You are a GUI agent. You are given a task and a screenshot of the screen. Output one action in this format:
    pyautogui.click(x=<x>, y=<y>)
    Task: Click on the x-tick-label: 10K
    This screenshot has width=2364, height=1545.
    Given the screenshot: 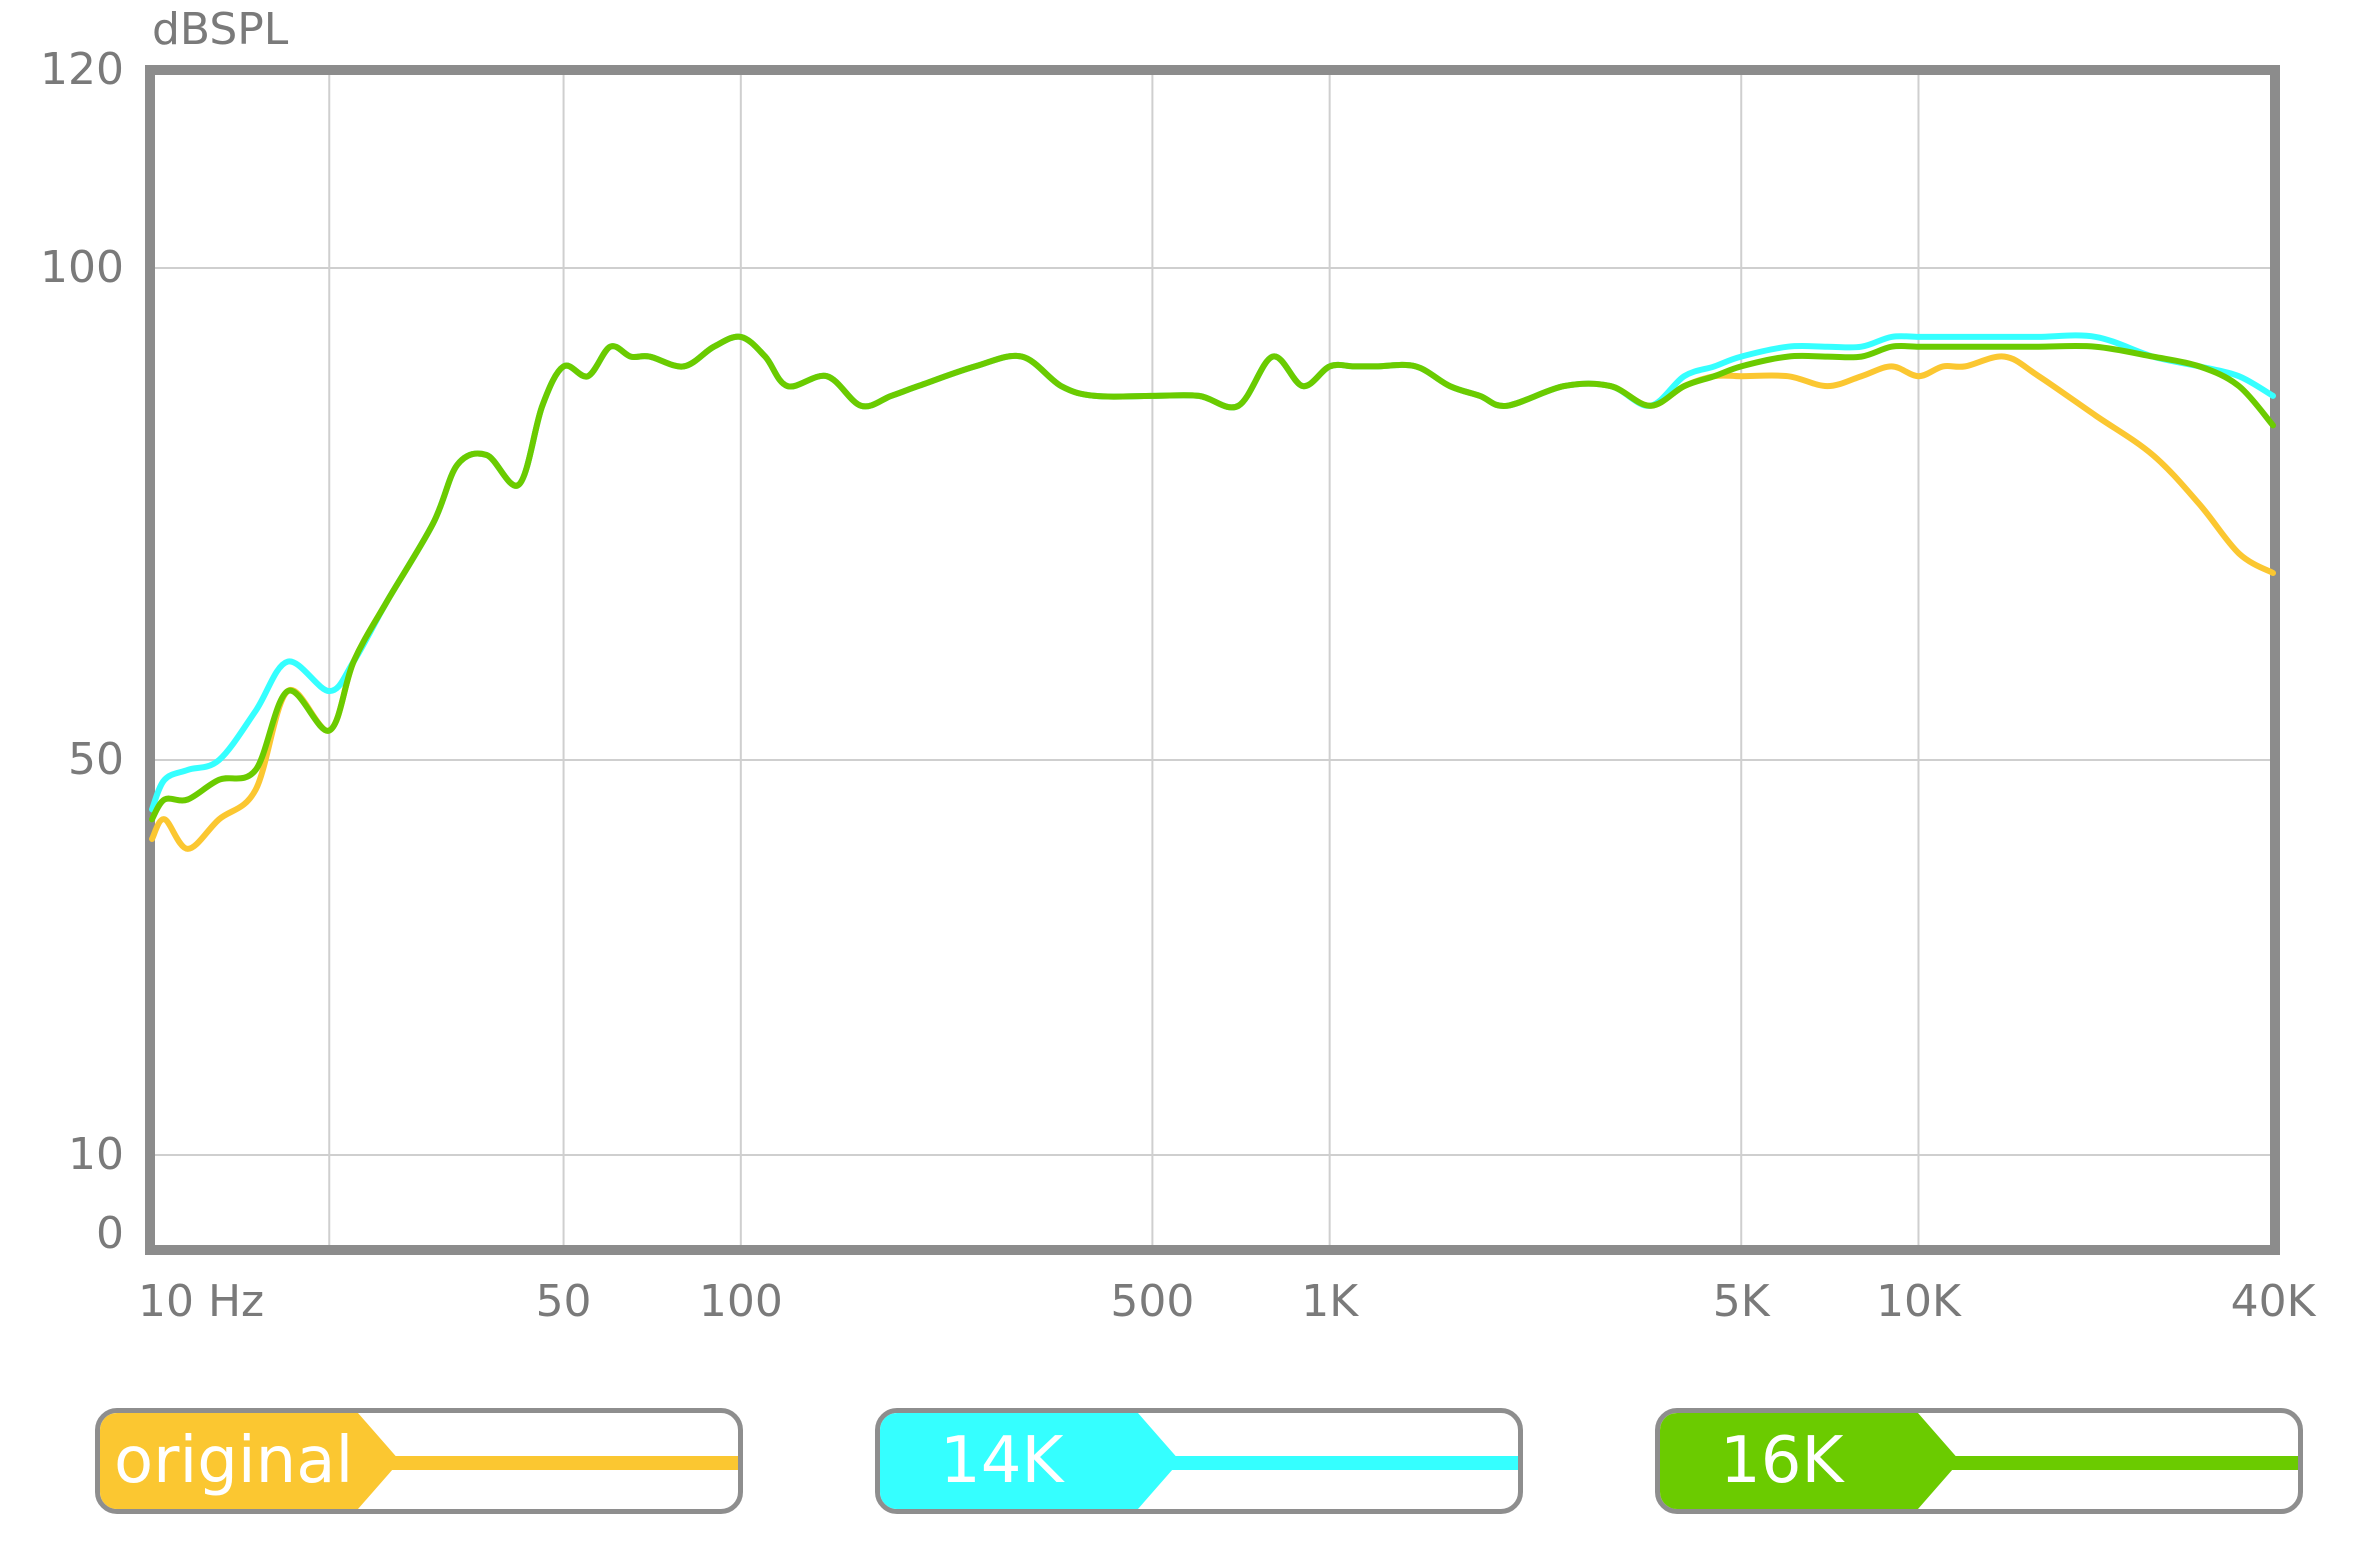 What is the action you would take?
    pyautogui.click(x=1919, y=1301)
    